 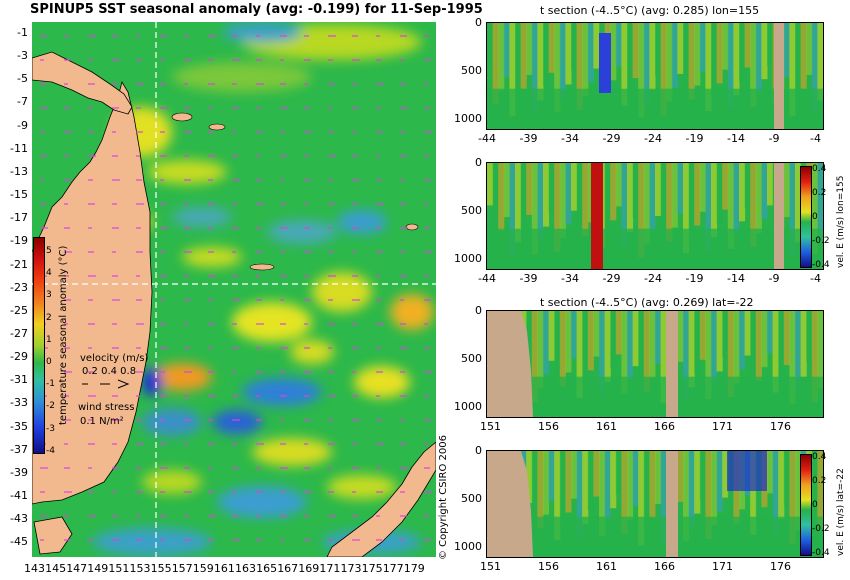 I want to click on latitude-tick-label: -21, so click(x=19, y=264).